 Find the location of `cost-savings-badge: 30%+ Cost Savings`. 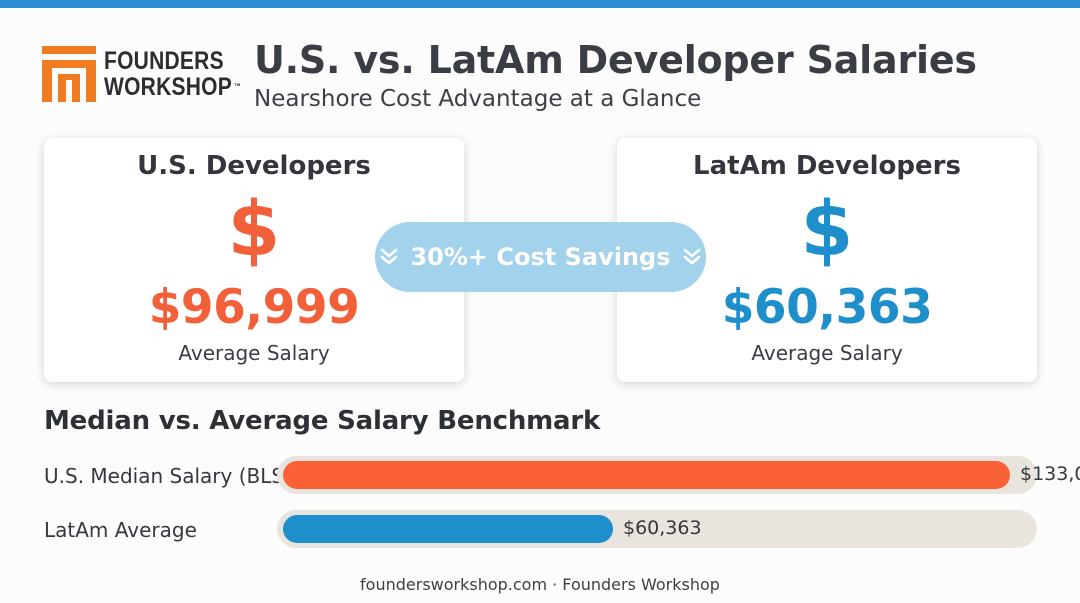

cost-savings-badge: 30%+ Cost Savings is located at coordinates (540, 257).